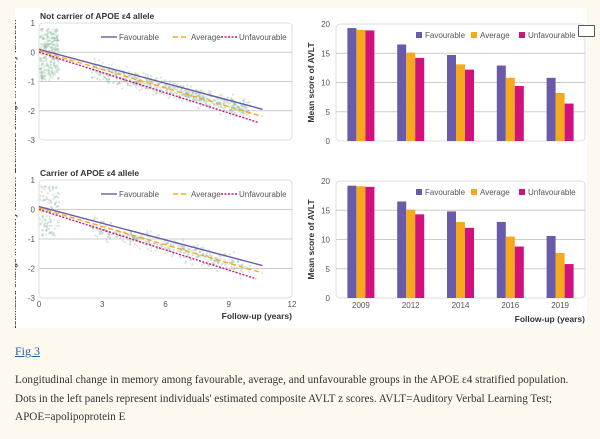 This screenshot has height=439, width=600. I want to click on x-tick-label: 12, so click(292, 304).